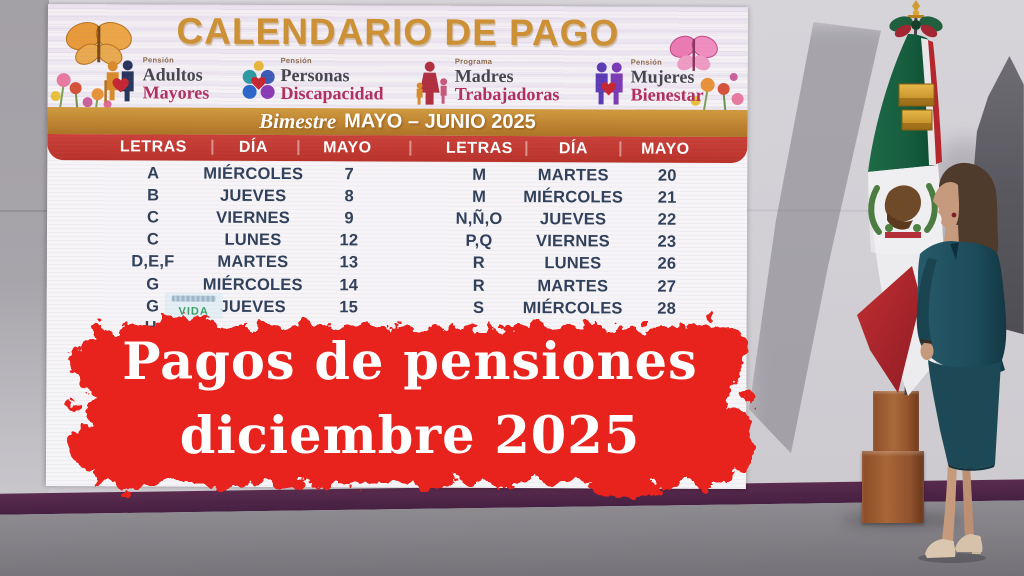  I want to click on header-letras-right: LETRAS, so click(479, 148).